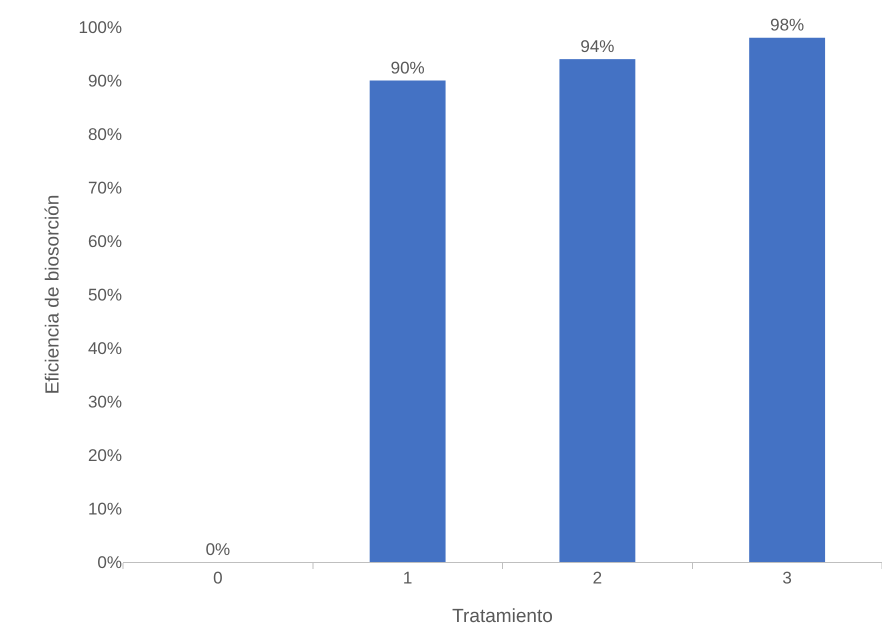  Describe the element at coordinates (787, 578) in the screenshot. I see `x-tick-label: 3` at that location.